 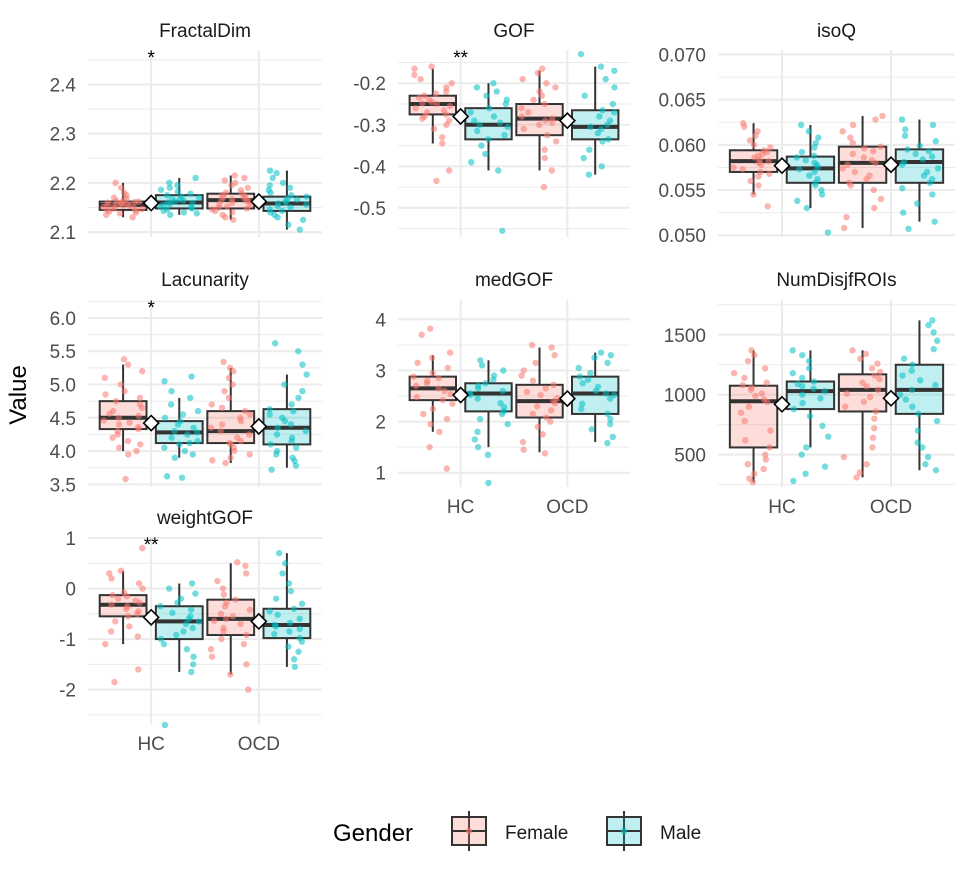 I want to click on series-female, so click(x=177, y=618).